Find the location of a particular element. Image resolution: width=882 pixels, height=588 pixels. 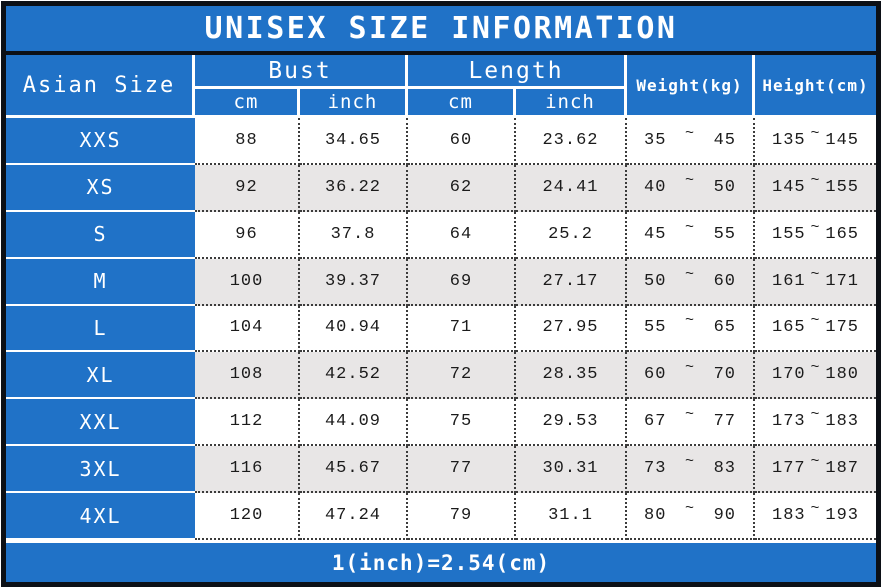

length-inch-value: 29.53 is located at coordinates (571, 423).